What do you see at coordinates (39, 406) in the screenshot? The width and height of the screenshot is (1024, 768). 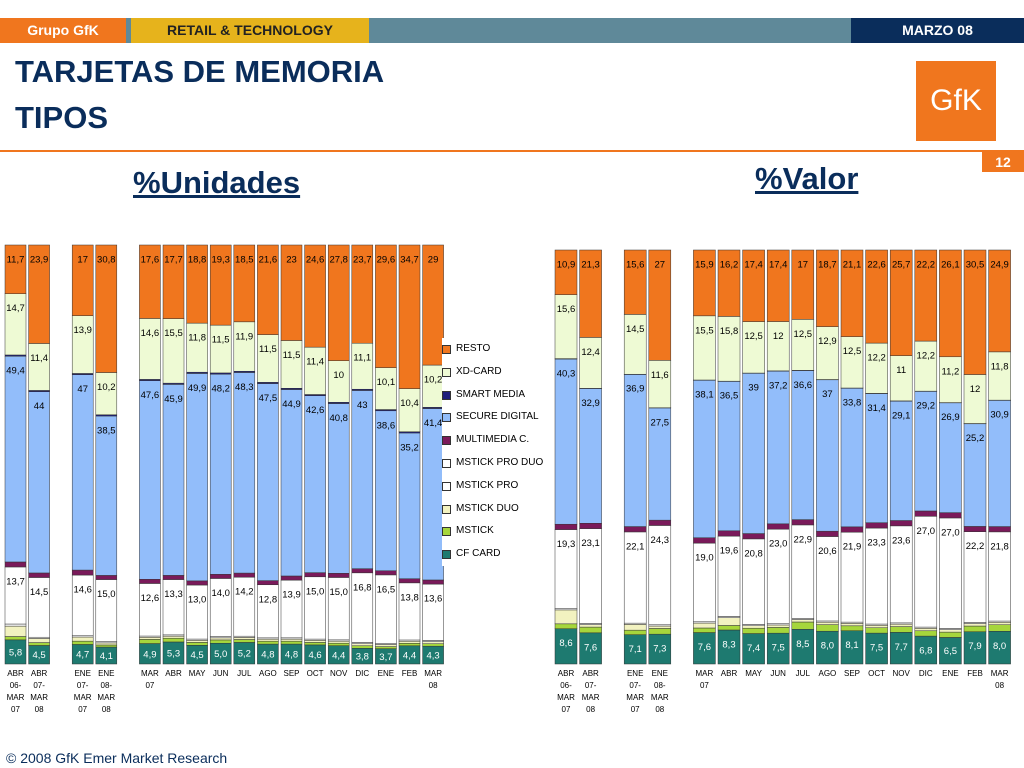 I see `unidades-label-secure-digital-1: 44` at bounding box center [39, 406].